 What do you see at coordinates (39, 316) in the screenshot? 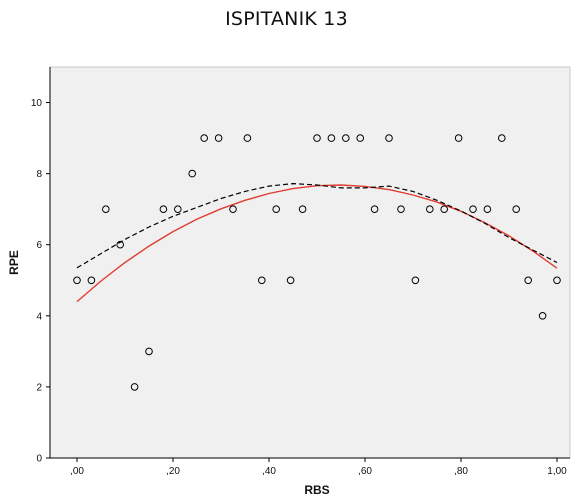
I see `y-tick-label: 4` at bounding box center [39, 316].